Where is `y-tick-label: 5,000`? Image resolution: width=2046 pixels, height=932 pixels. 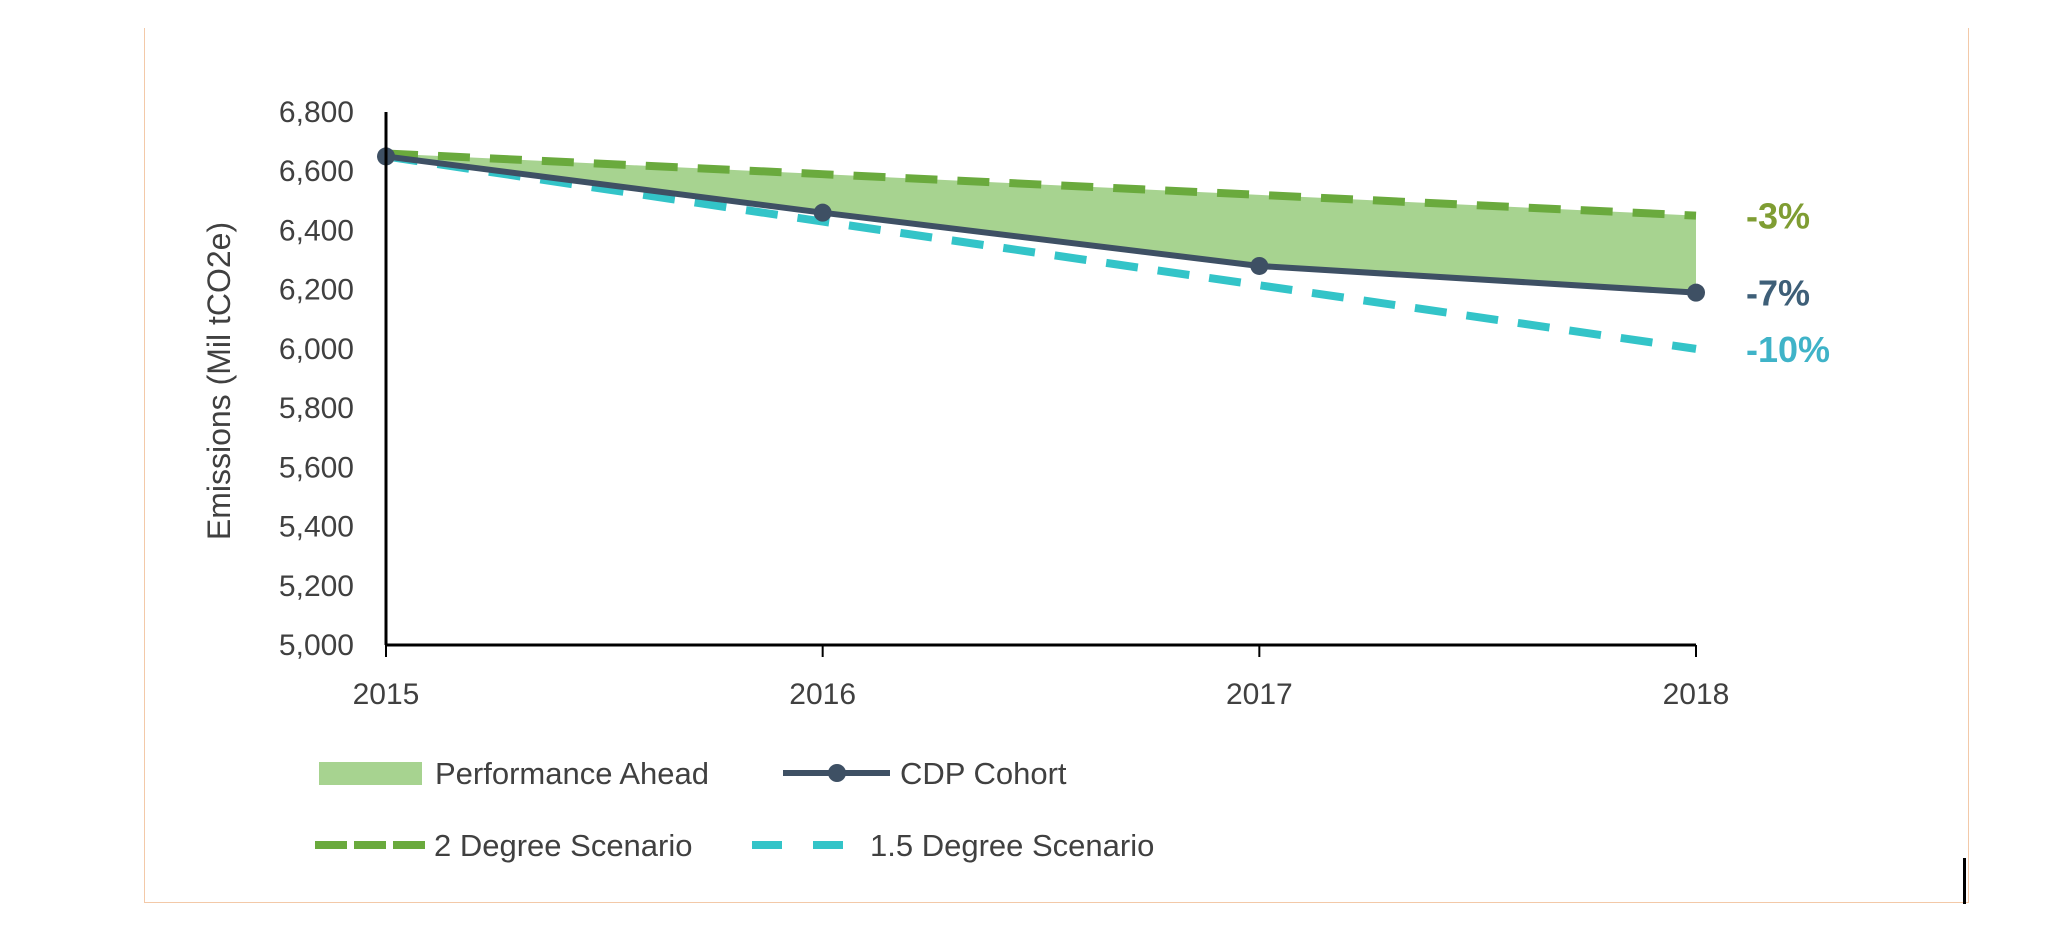 y-tick-label: 5,000 is located at coordinates (316, 645).